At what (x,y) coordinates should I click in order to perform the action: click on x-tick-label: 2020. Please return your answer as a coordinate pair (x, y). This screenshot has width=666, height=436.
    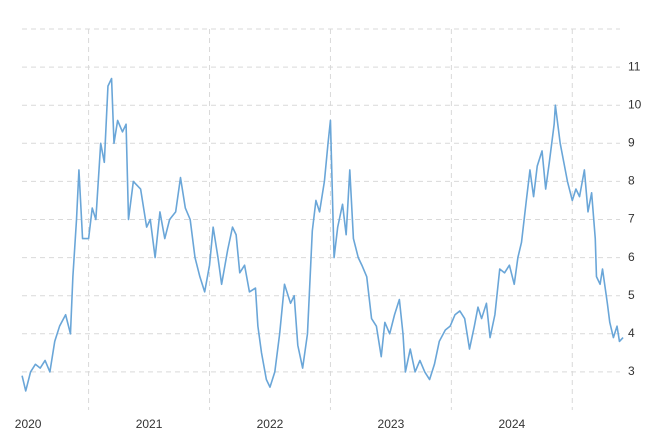
    Looking at the image, I should click on (28, 424).